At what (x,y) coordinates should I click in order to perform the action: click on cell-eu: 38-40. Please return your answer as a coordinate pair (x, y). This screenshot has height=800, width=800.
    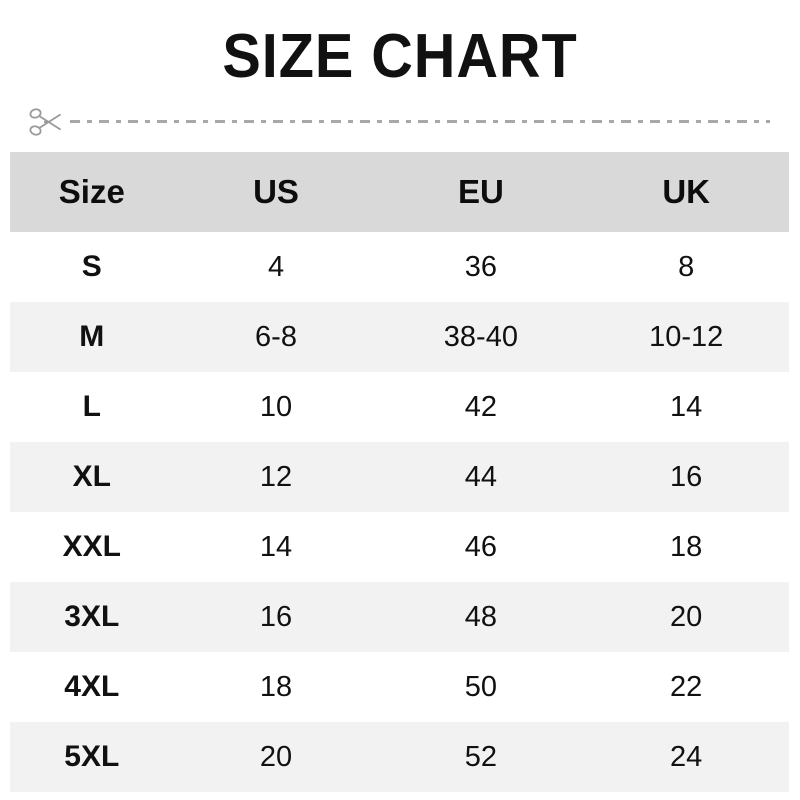
    Looking at the image, I should click on (481, 337).